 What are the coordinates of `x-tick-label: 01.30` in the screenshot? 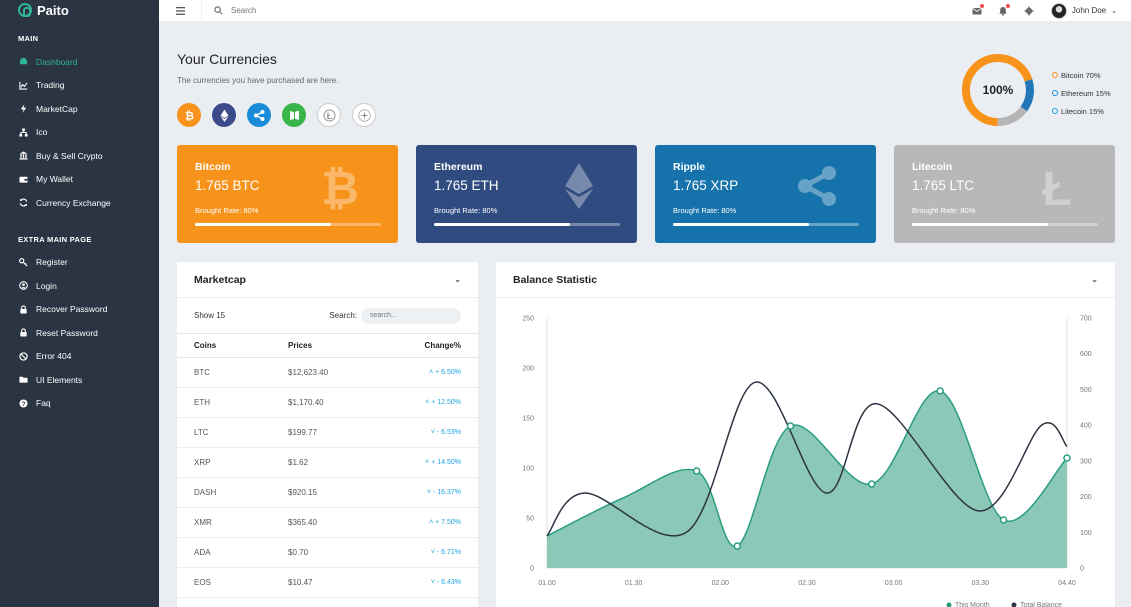 It's located at (634, 583).